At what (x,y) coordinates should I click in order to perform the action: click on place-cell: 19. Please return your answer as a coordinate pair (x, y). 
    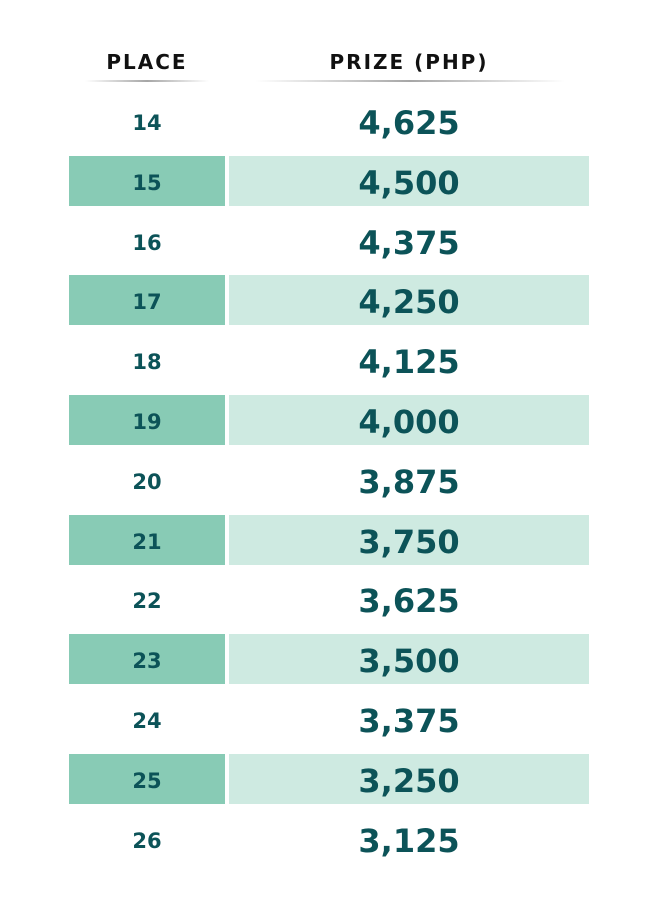
    Looking at the image, I should click on (147, 419).